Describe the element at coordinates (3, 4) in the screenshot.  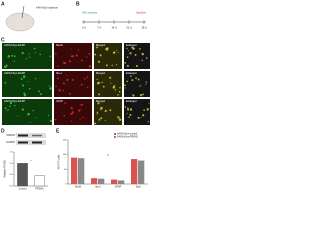
I see `panel-label: A` at that location.